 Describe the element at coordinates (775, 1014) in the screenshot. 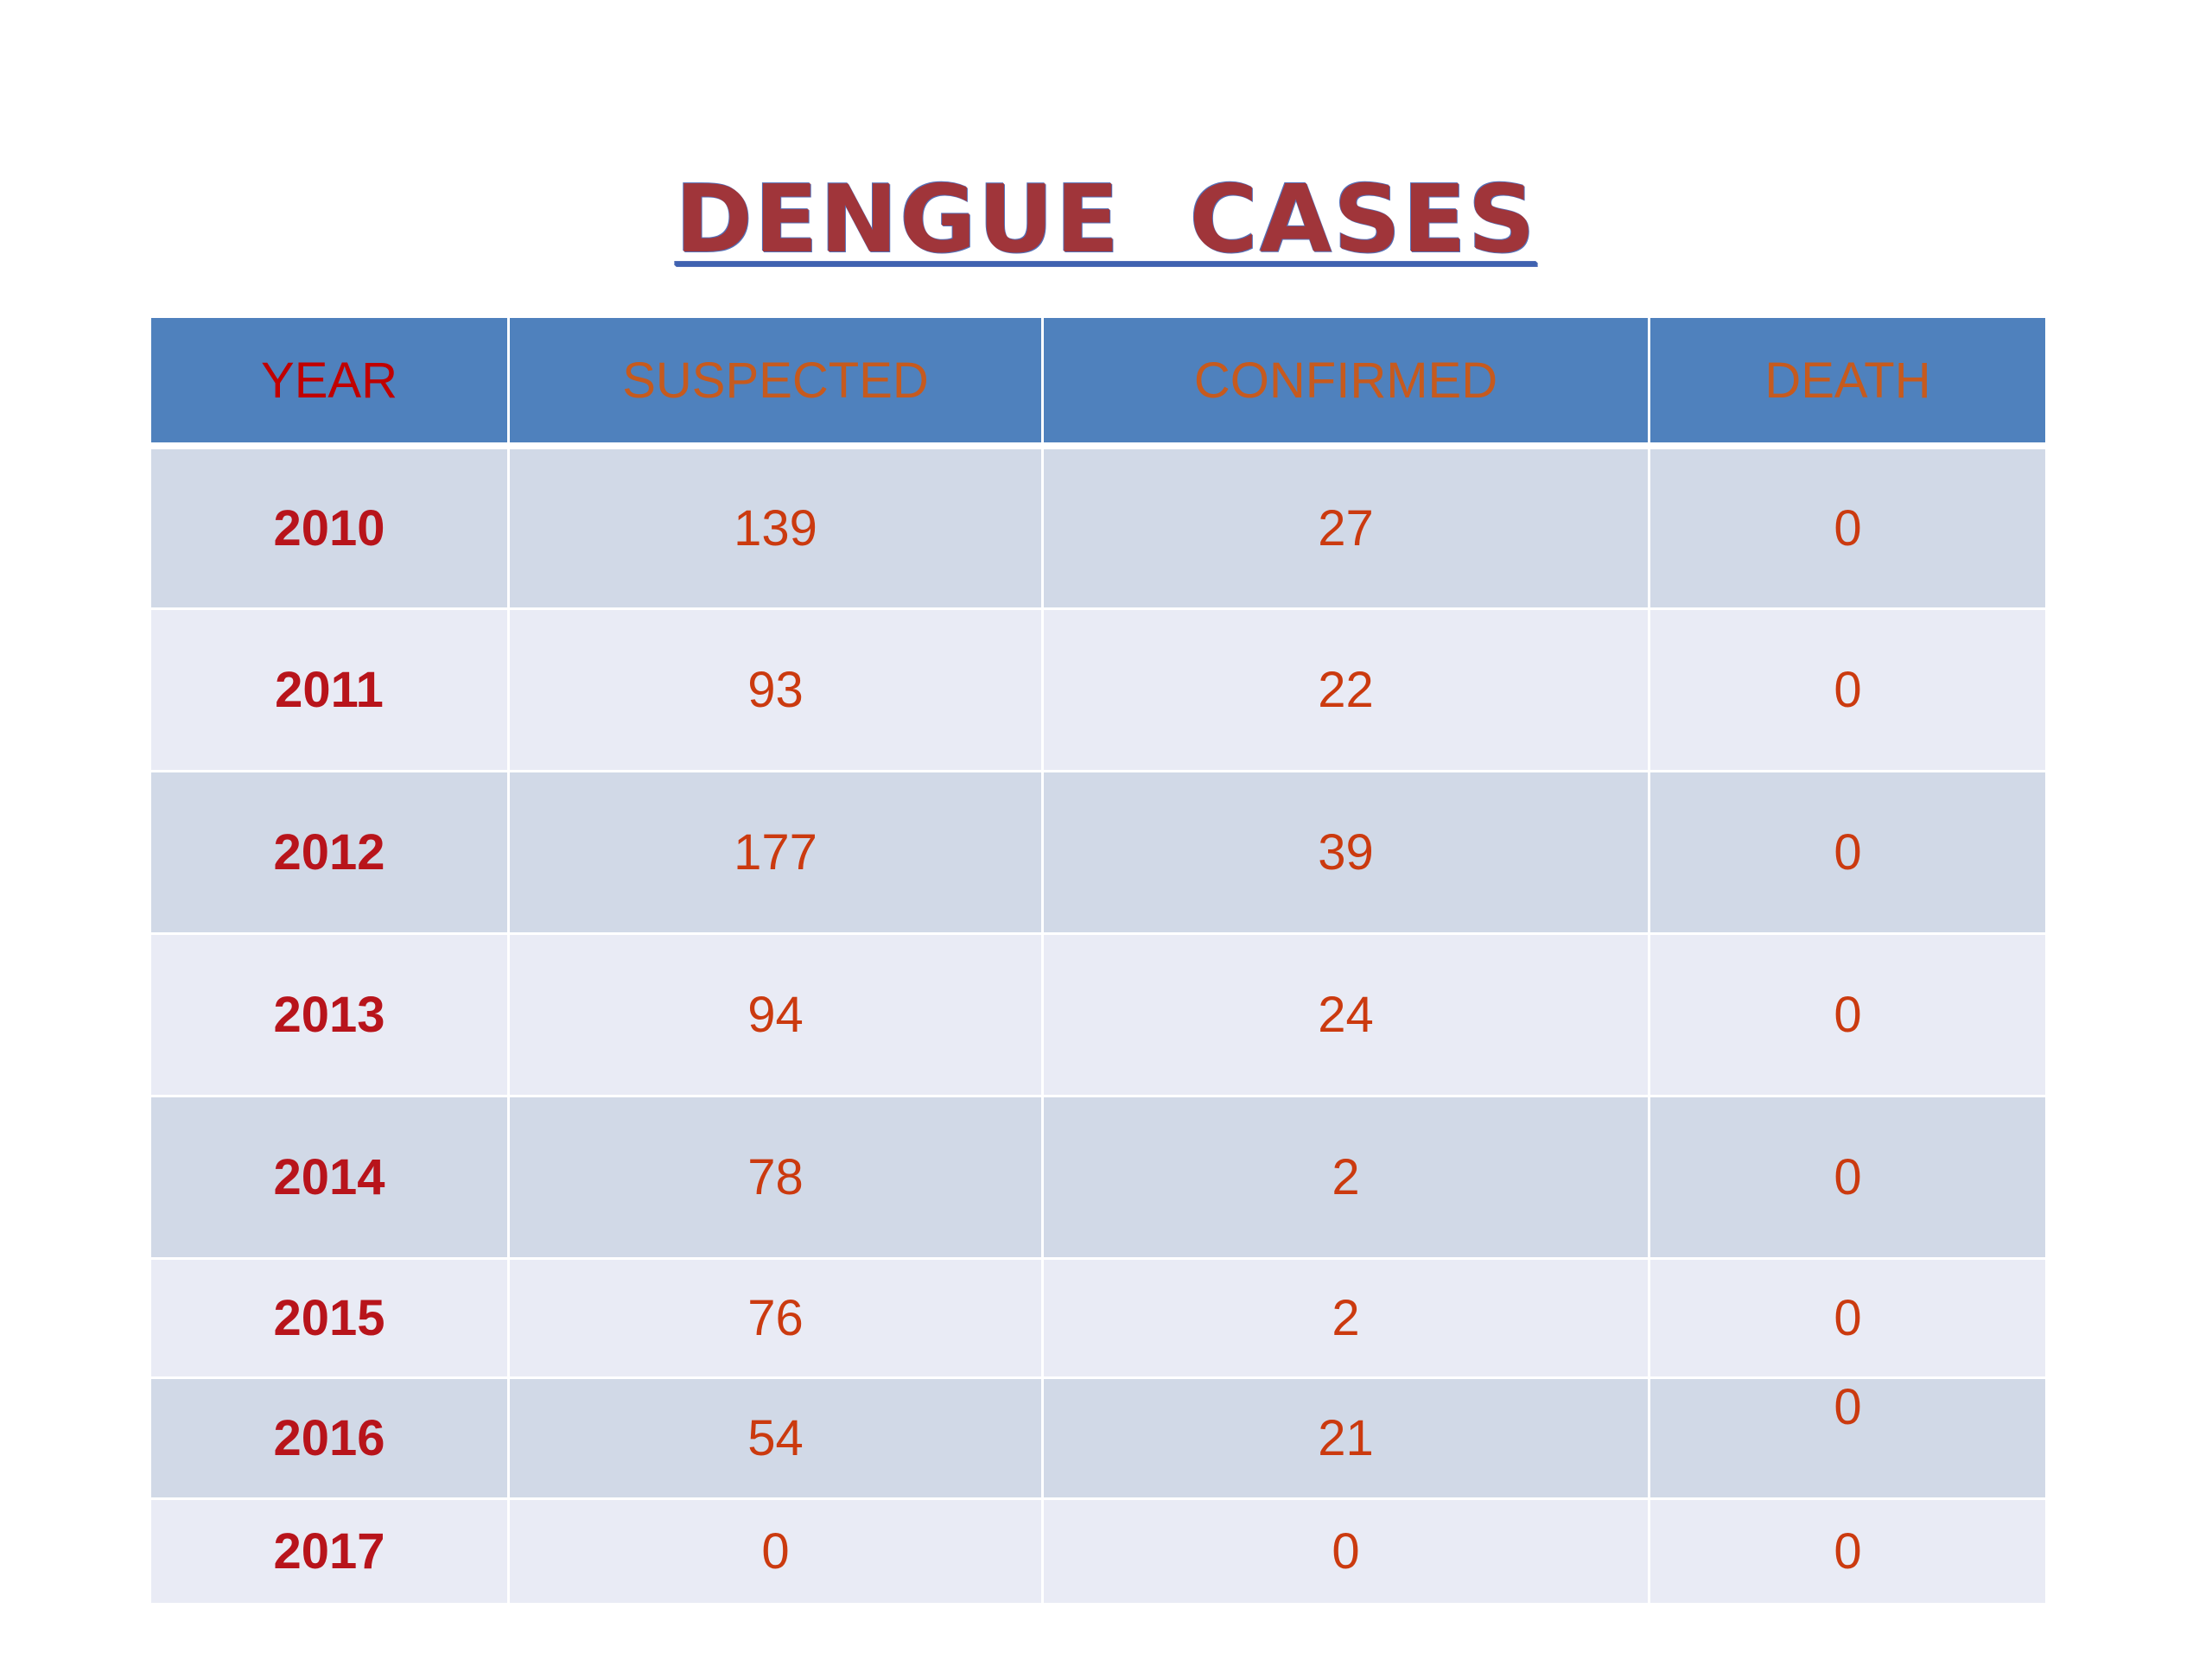

I see `cell-suspected: 94` at that location.